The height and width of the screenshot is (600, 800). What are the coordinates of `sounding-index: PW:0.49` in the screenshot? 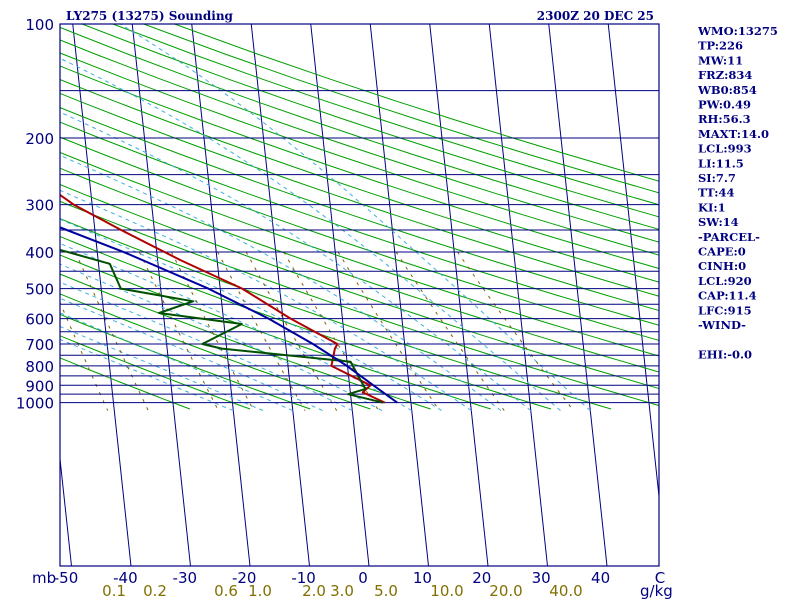 It's located at (724, 105).